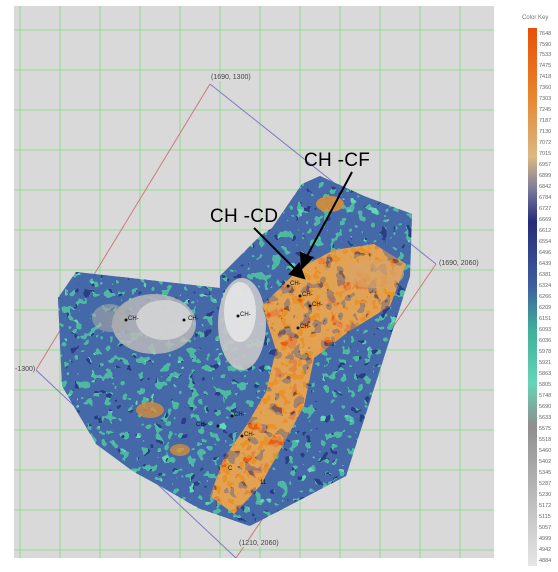 Image resolution: width=558 pixels, height=572 pixels. What do you see at coordinates (545, 461) in the screenshot?
I see `legend-label: 5402` at bounding box center [545, 461].